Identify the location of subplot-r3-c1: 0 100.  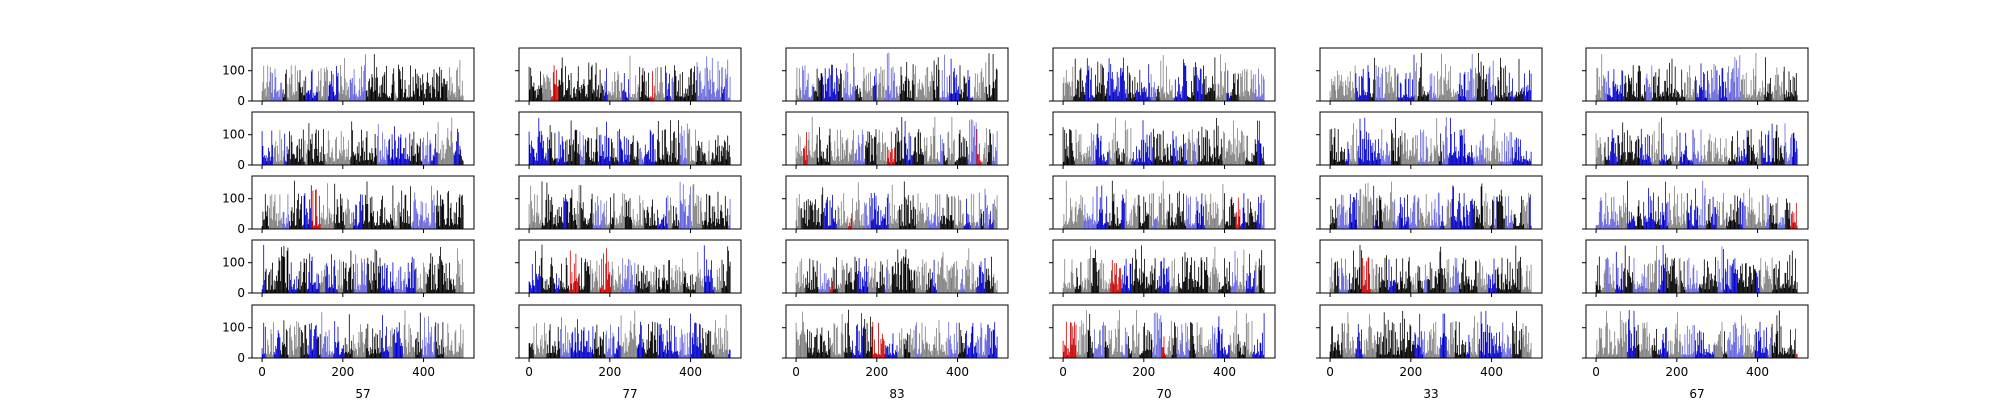
(348, 205).